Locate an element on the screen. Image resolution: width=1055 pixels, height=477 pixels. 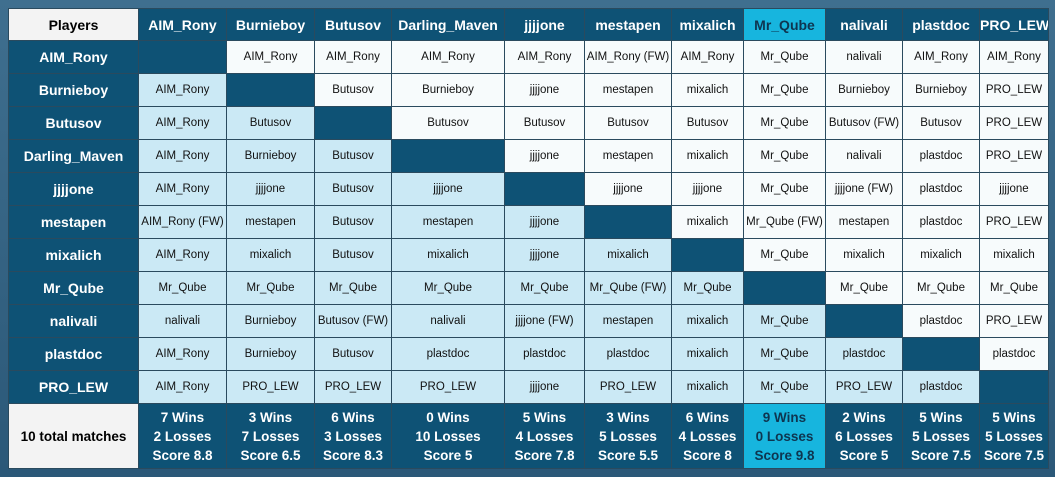
row-header: mestapen is located at coordinates (73, 222).